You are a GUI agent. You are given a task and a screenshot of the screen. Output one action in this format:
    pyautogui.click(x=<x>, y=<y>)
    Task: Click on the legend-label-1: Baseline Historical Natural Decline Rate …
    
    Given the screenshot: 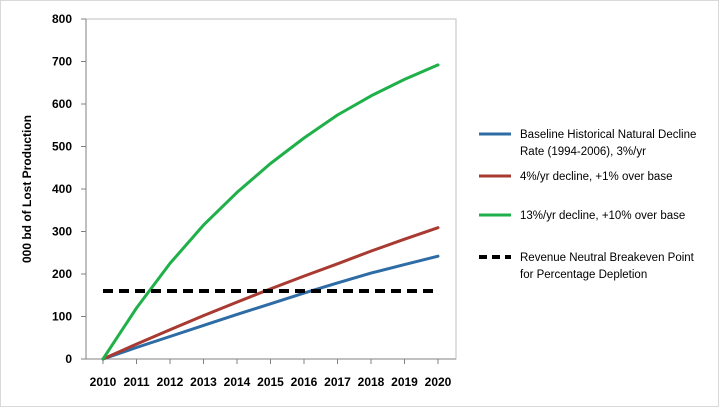 What is the action you would take?
    pyautogui.click(x=608, y=143)
    